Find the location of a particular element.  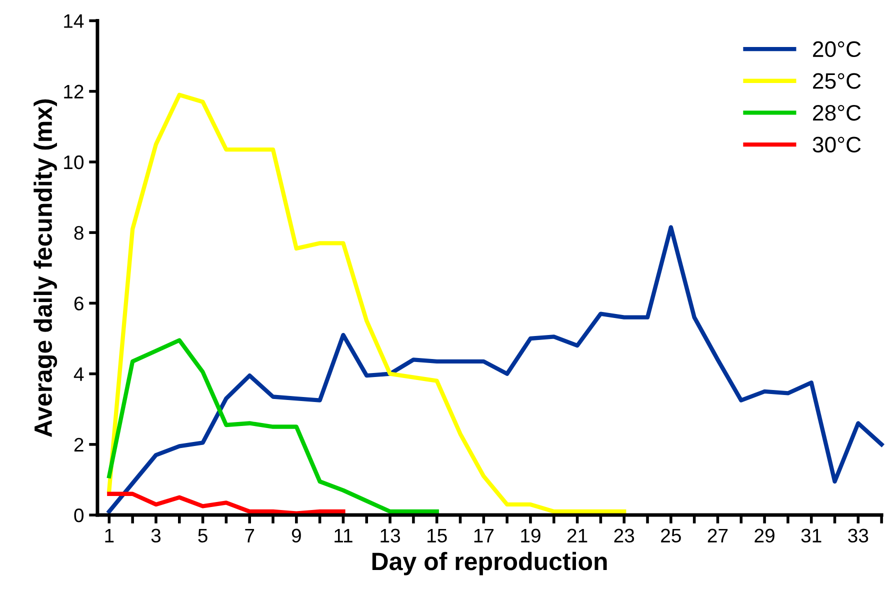

x-tick-label: 29 is located at coordinates (764, 535).